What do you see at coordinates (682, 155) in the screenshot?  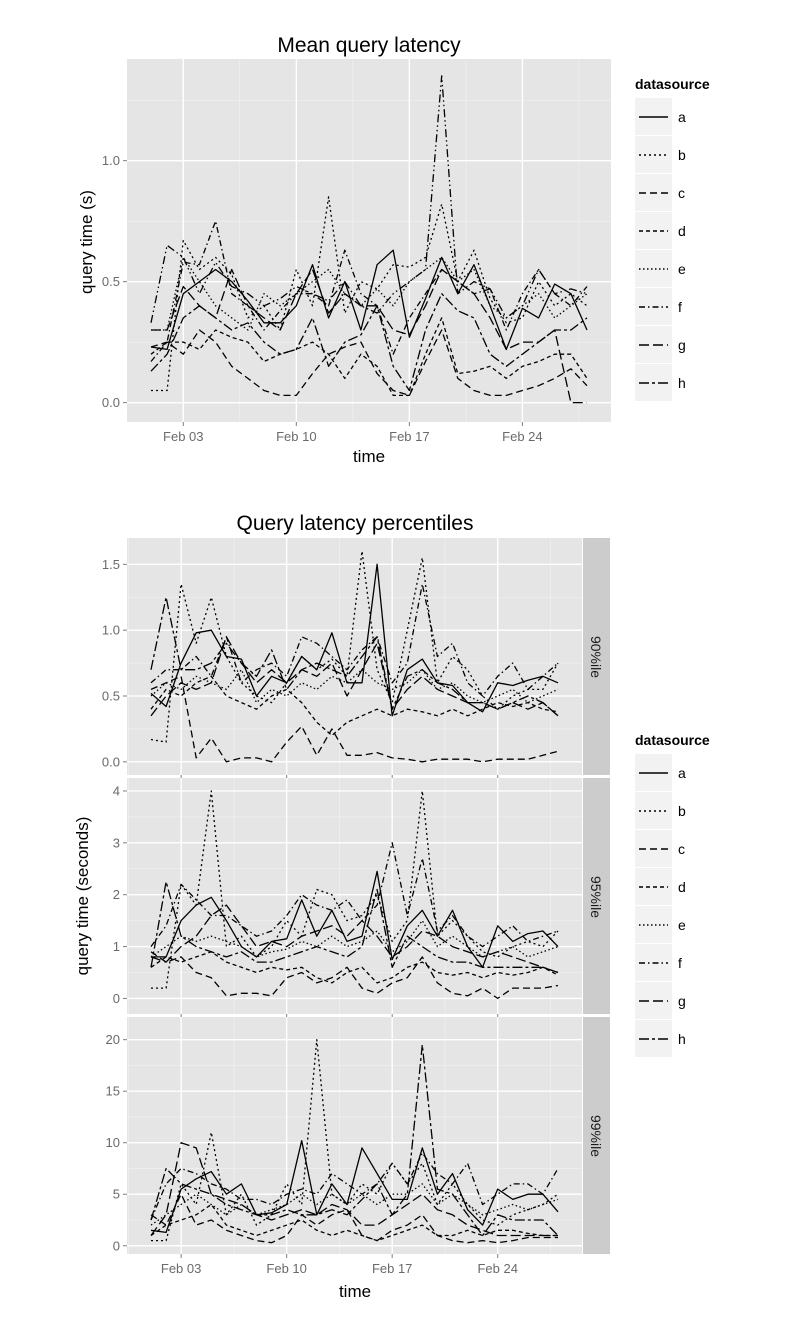 I see `chart1-legend-label-b: b` at bounding box center [682, 155].